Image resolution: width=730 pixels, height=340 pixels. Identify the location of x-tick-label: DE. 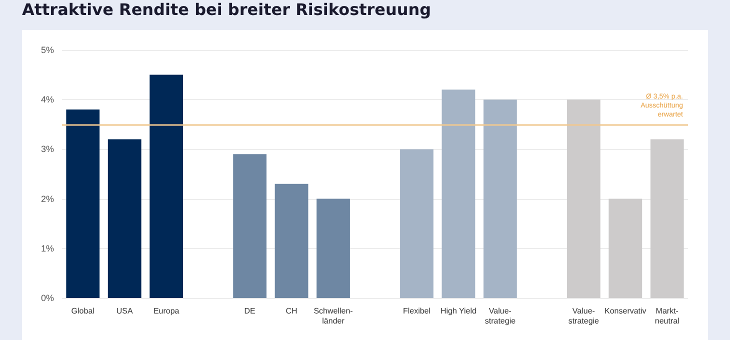
(250, 311).